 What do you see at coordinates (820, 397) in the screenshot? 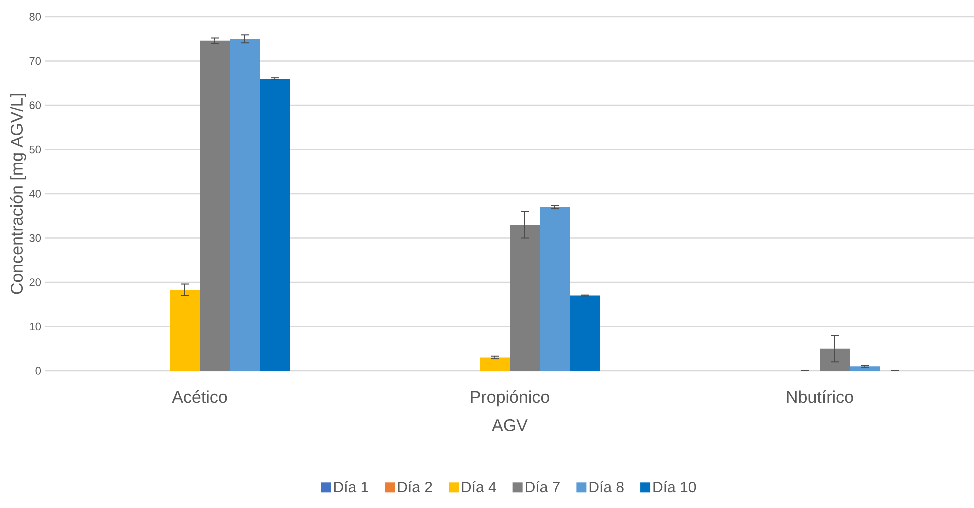
I see `x-tick-label: Nbutírico` at bounding box center [820, 397].